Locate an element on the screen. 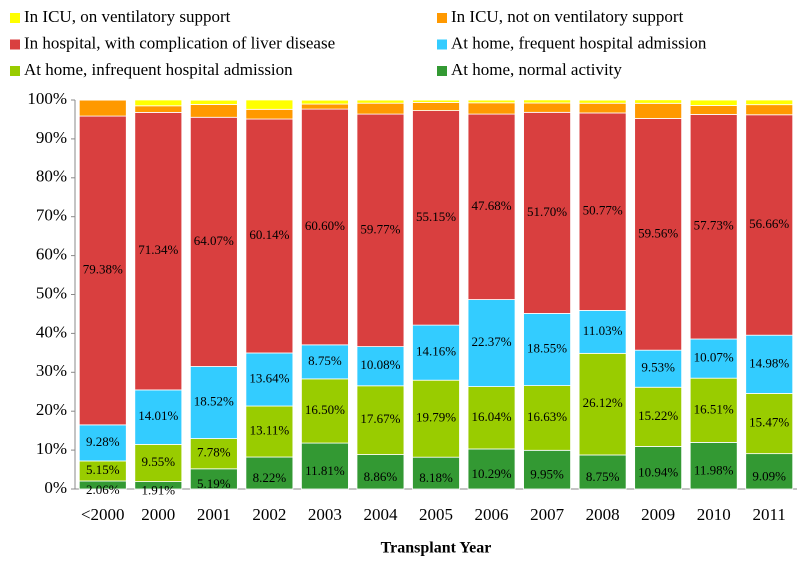 The image size is (799, 566). legend-label: At home, infrequent hospital admission is located at coordinates (158, 69).